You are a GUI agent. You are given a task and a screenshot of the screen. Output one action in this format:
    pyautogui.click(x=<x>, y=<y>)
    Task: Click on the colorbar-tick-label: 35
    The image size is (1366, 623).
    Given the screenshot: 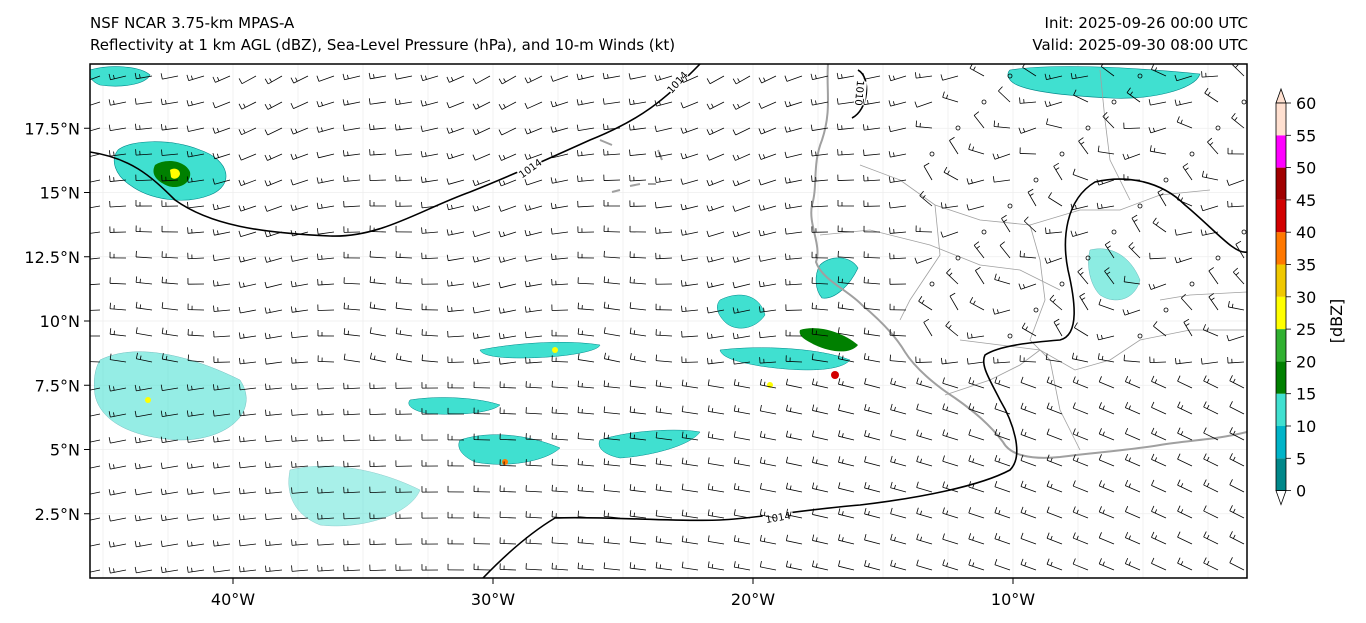 What is the action you would take?
    pyautogui.click(x=1306, y=265)
    